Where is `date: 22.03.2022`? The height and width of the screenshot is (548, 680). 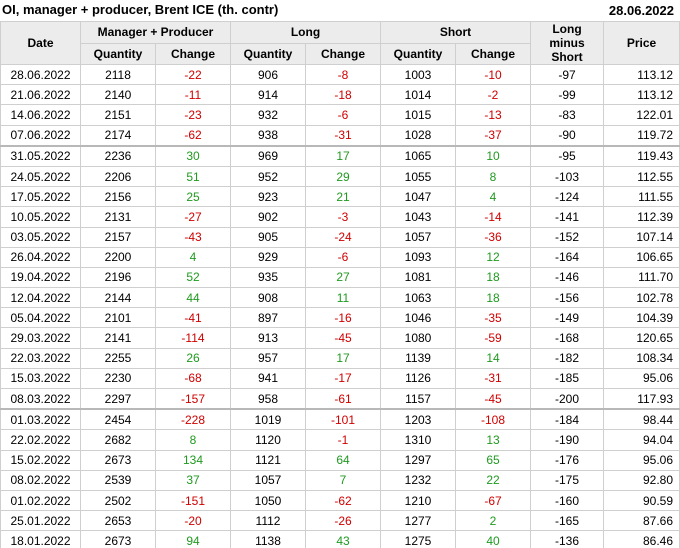 date: 22.03.2022 is located at coordinates (40, 358).